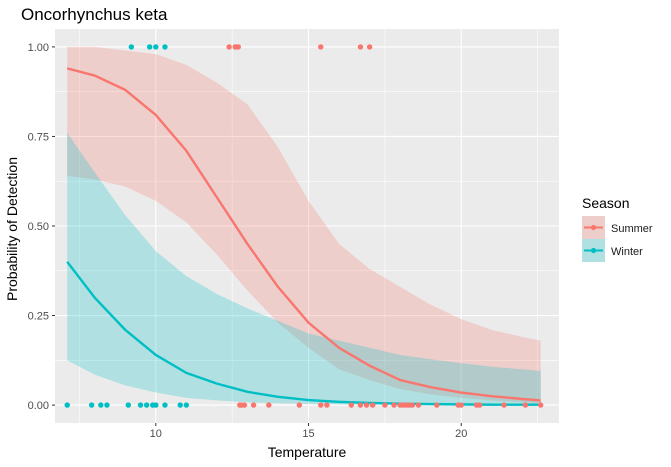 This screenshot has height=467, width=671. I want to click on legend-item-winter: Winter, so click(612, 250).